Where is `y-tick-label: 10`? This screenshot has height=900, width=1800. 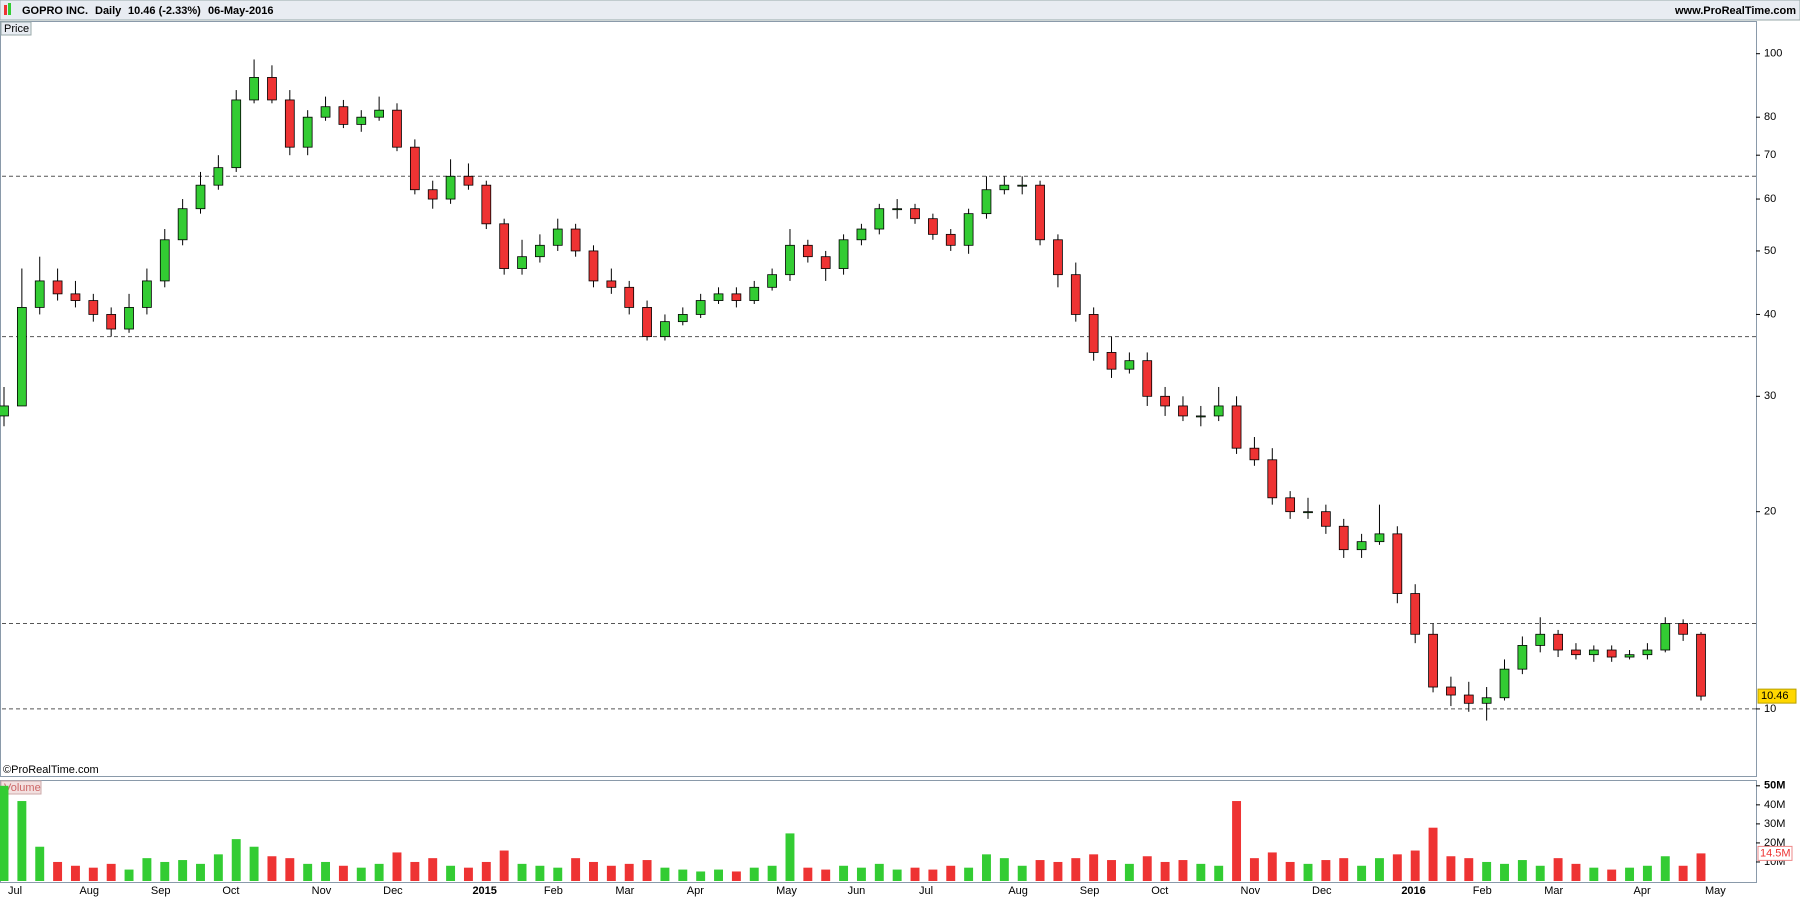
y-tick-label: 10 is located at coordinates (1770, 709).